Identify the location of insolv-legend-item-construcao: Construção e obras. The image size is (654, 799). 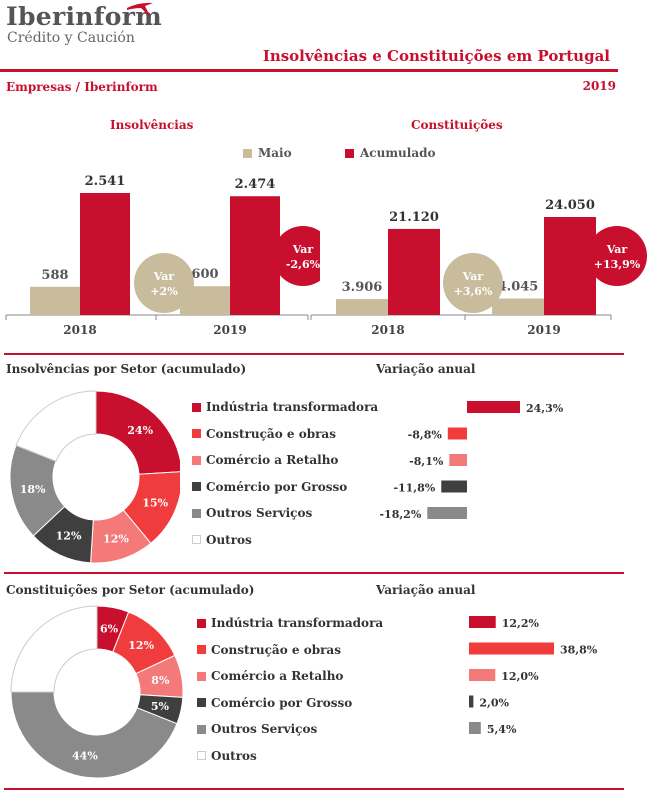
(264, 434).